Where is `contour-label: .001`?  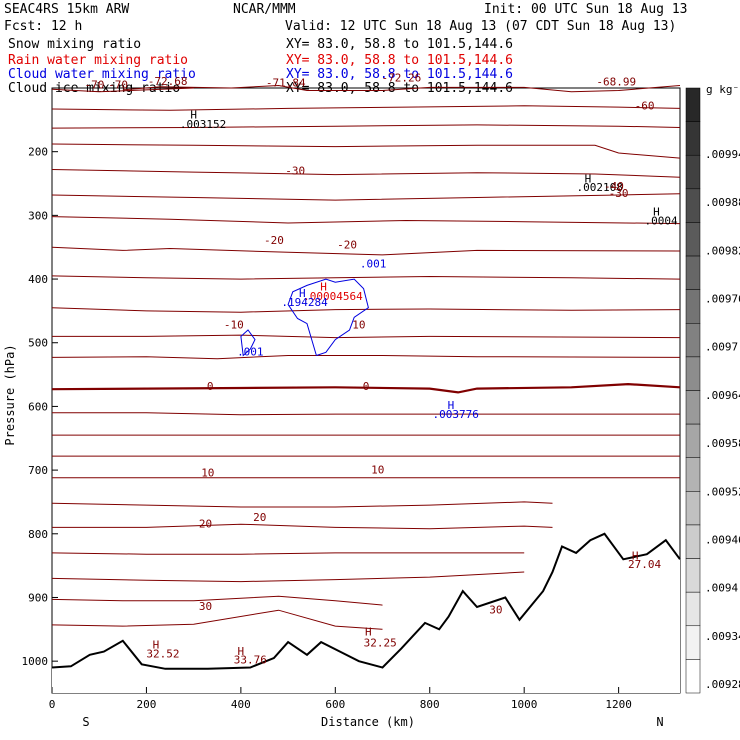
contour-label: .001 is located at coordinates (373, 264).